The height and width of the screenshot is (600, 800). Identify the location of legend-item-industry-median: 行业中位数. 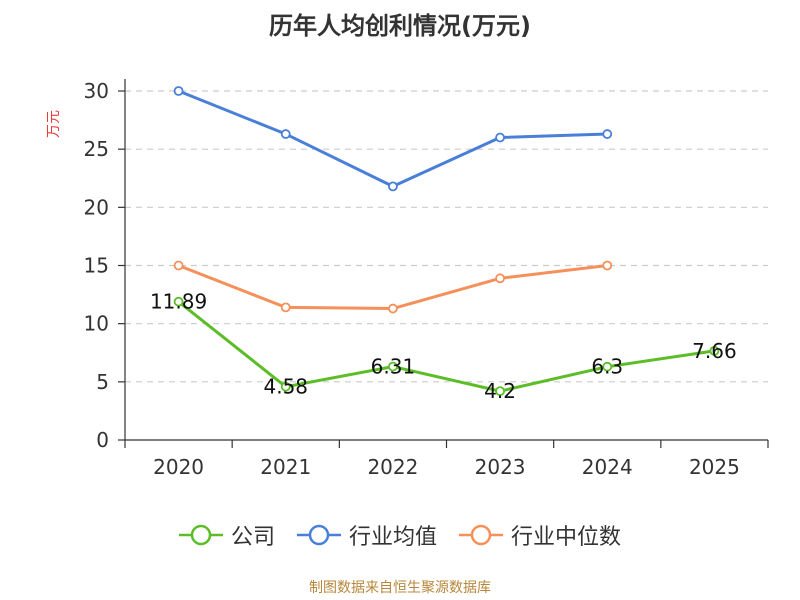
(540, 535).